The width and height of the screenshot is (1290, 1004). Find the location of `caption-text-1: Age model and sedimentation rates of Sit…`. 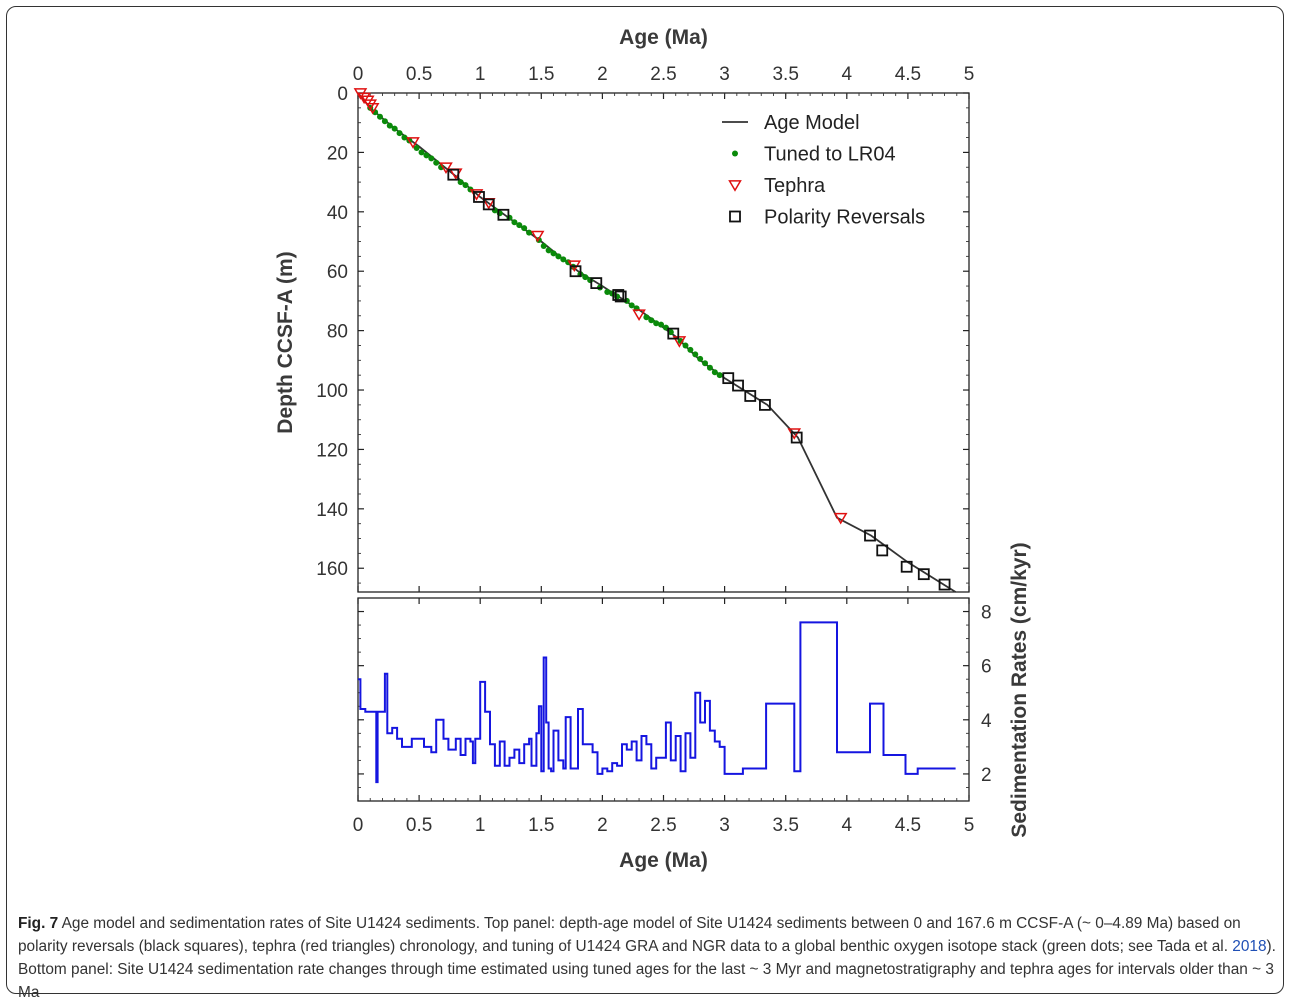

caption-text-1: Age model and sedimentation rates of Sit… is located at coordinates (629, 935).